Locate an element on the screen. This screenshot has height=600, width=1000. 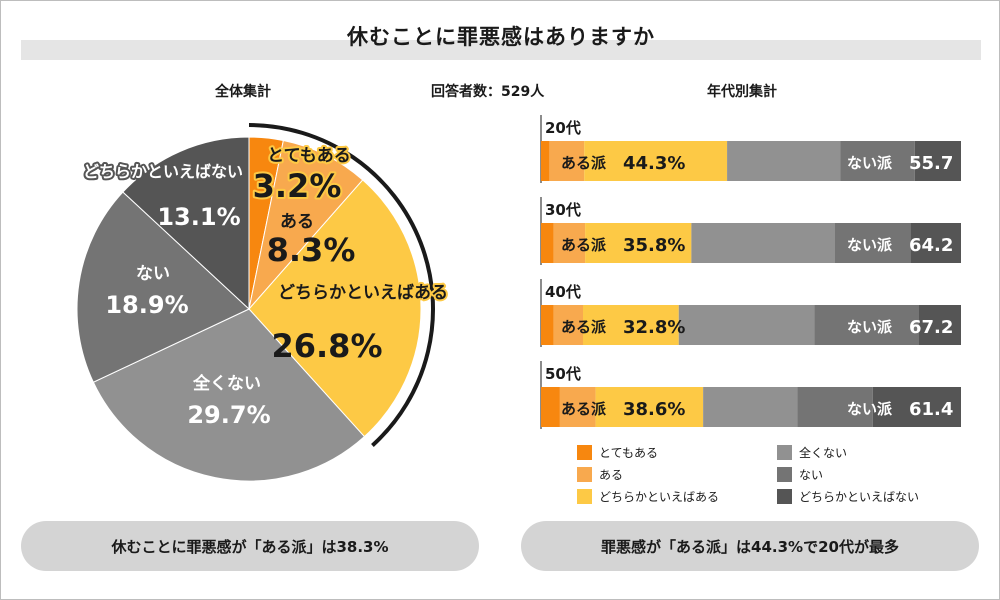
legend-label: どちらかといえばある is located at coordinates (659, 497).